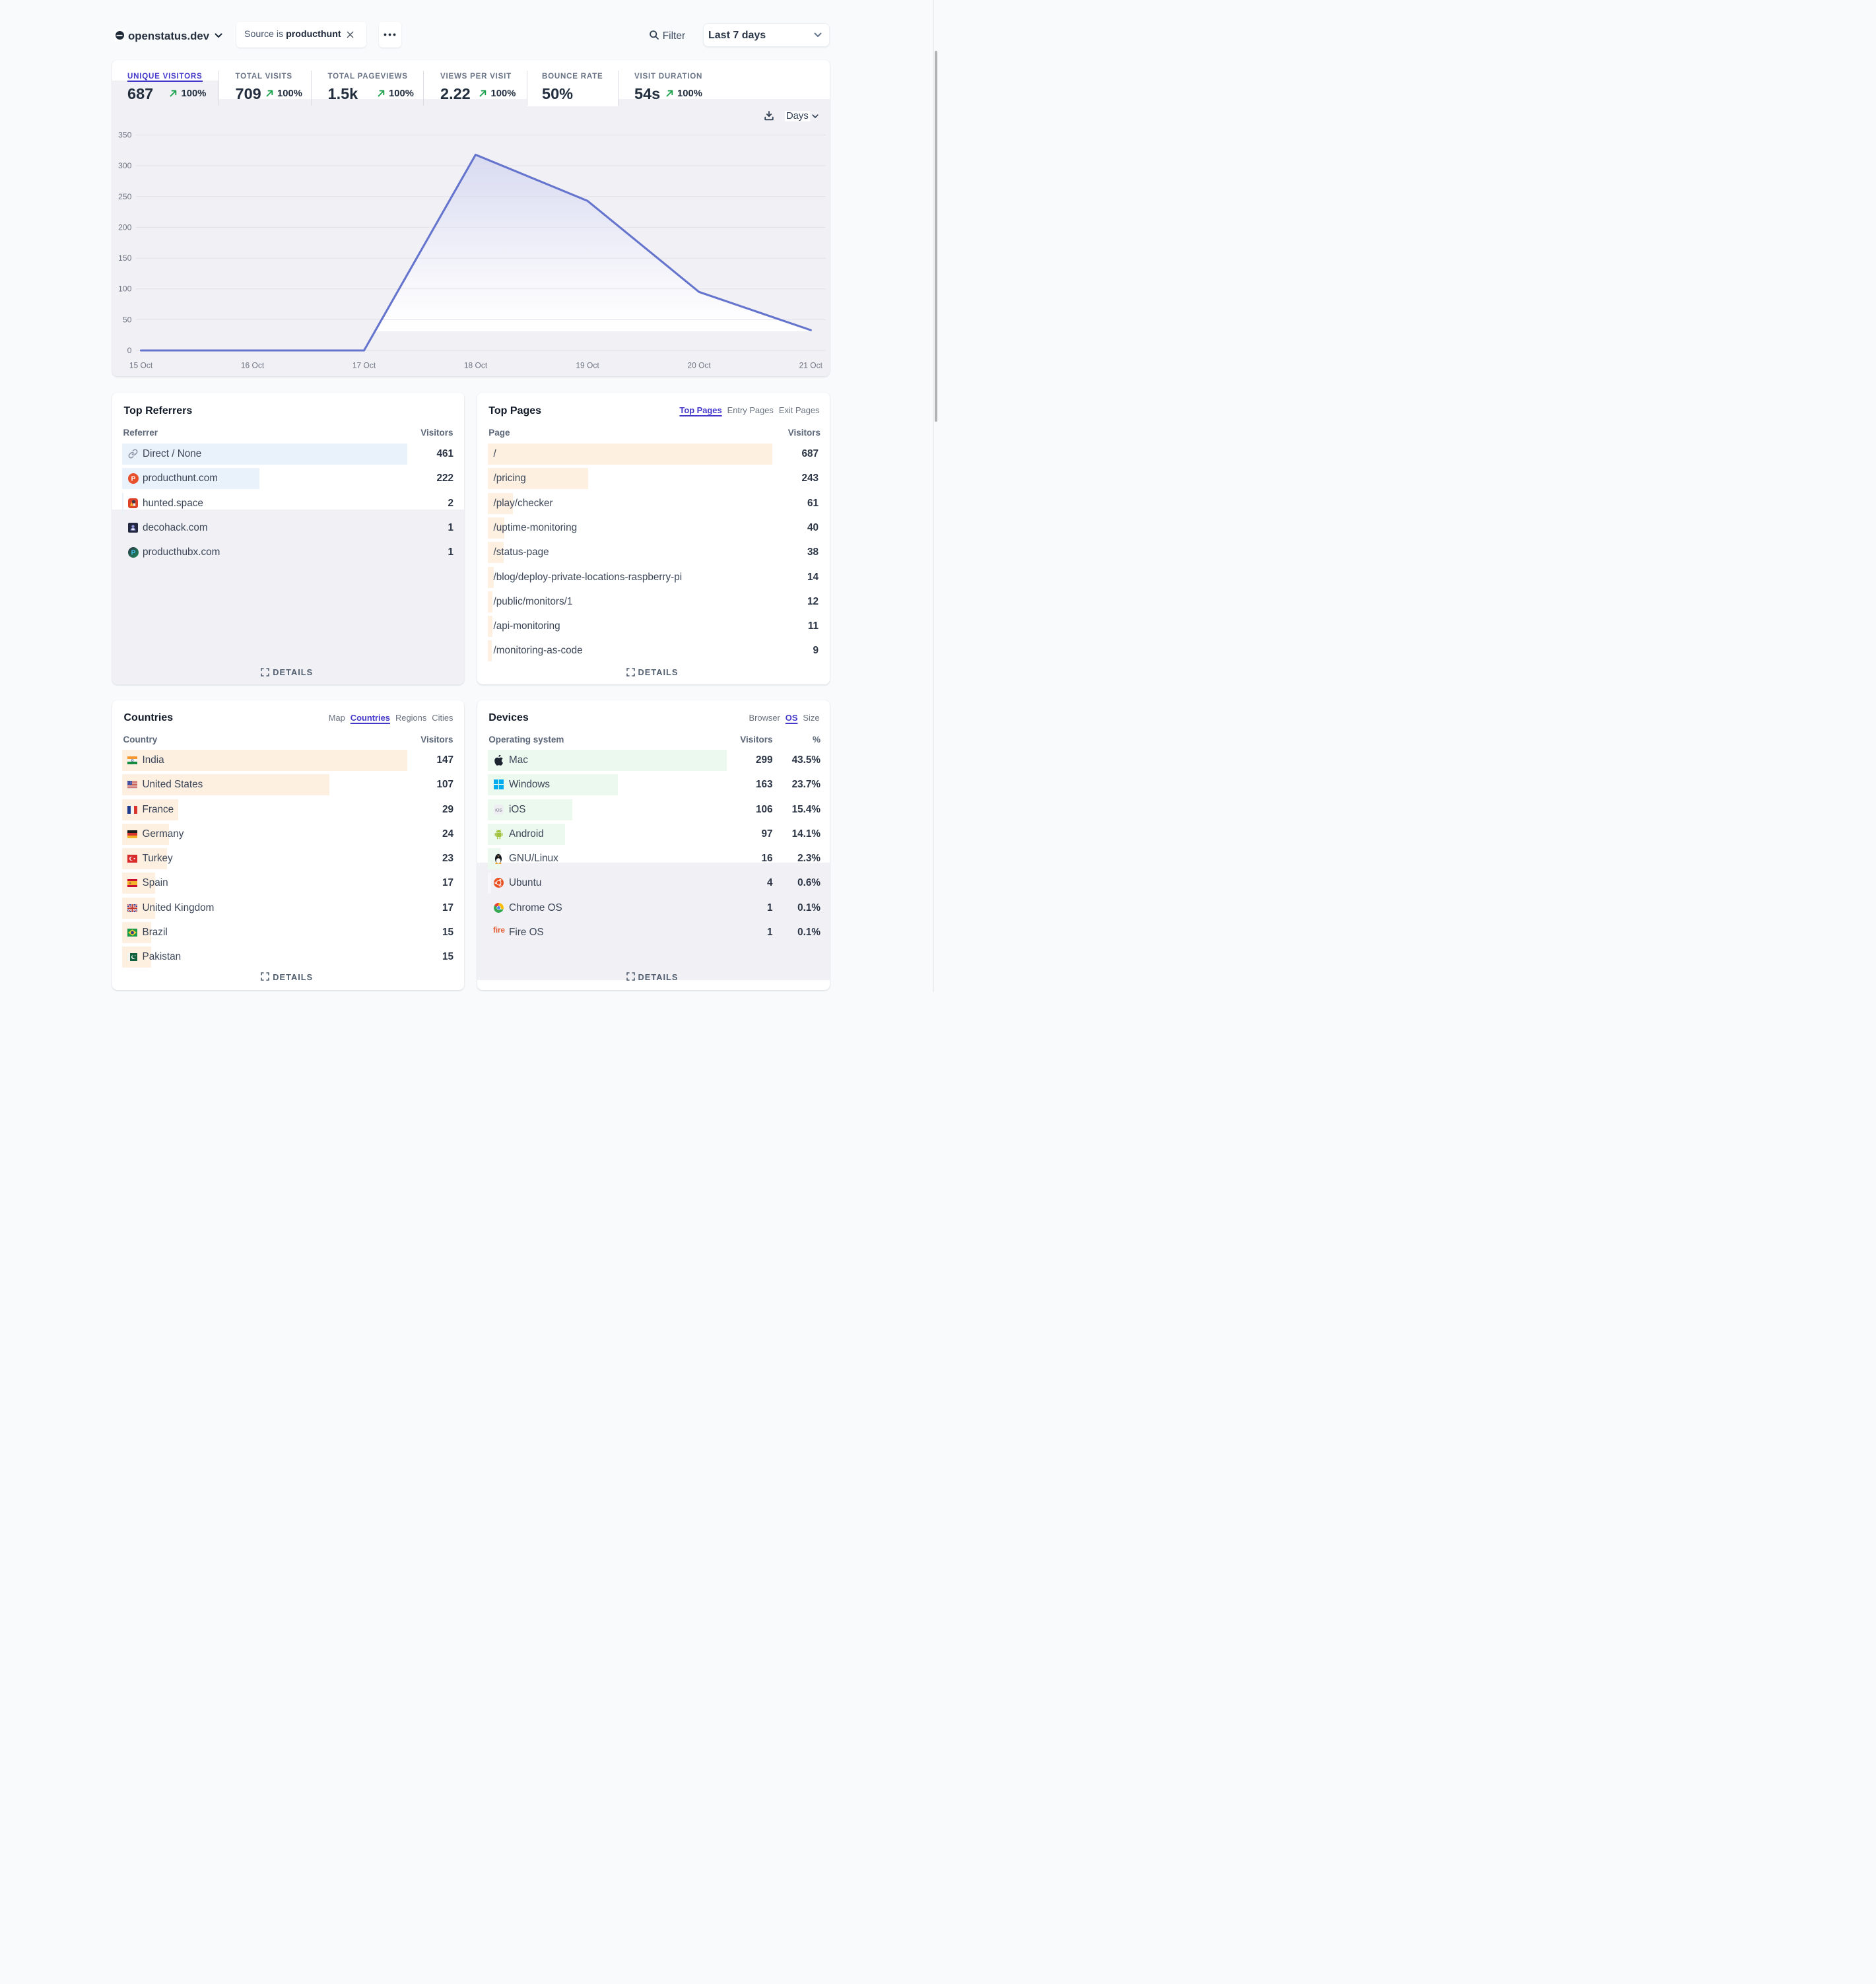 The height and width of the screenshot is (1984, 1876). Describe the element at coordinates (124, 196) in the screenshot. I see `svg-text: 250` at that location.